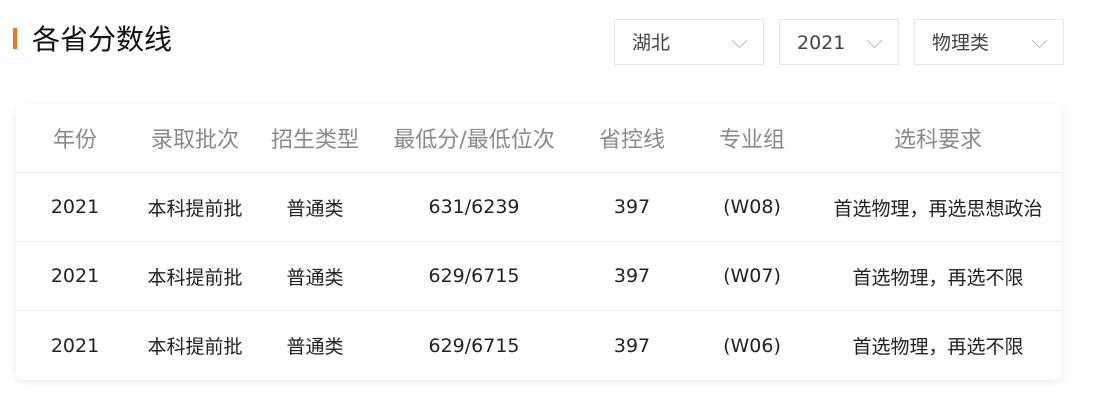 The height and width of the screenshot is (401, 1099). Describe the element at coordinates (752, 207) in the screenshot. I see `cell-major-group: (W08)` at that location.